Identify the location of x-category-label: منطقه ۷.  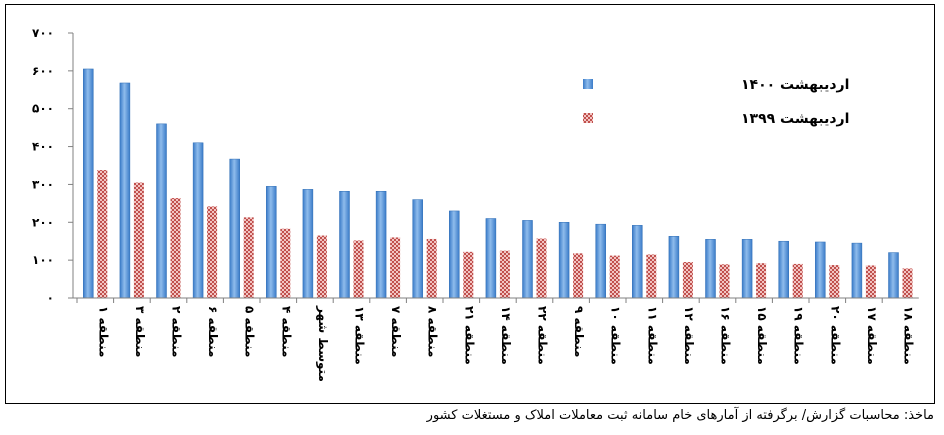
(396, 331).